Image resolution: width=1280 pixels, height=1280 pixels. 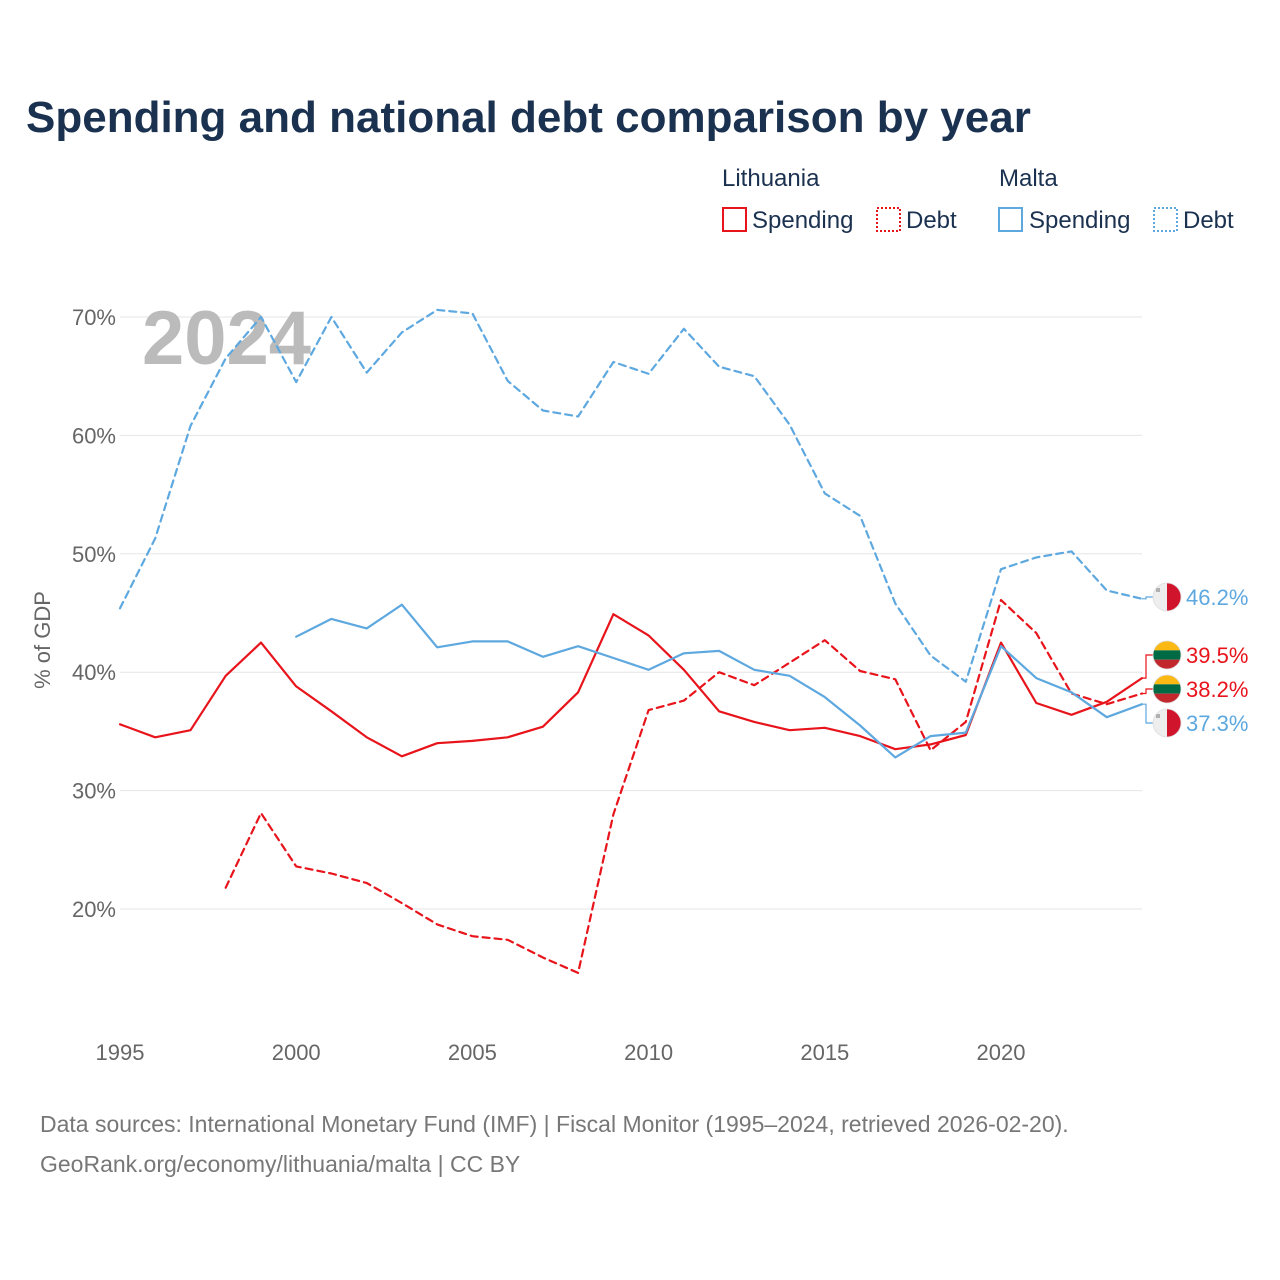 I want to click on y-tick-label: 20%, so click(x=94, y=909).